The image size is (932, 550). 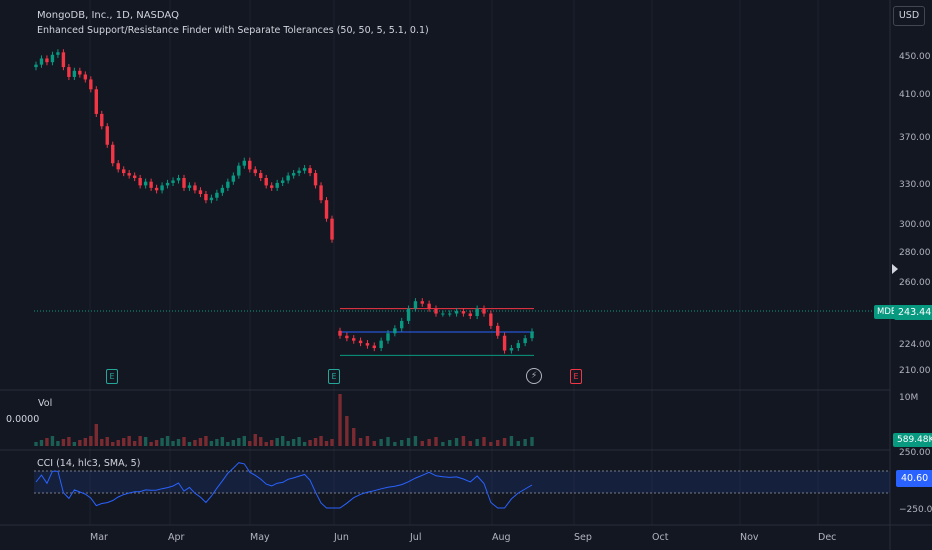 I want to click on time-tick: Mar, so click(x=99, y=537).